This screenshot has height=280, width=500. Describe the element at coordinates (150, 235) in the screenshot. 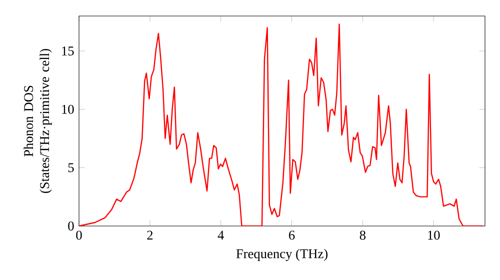

I see `x-tick-label: 2` at that location.